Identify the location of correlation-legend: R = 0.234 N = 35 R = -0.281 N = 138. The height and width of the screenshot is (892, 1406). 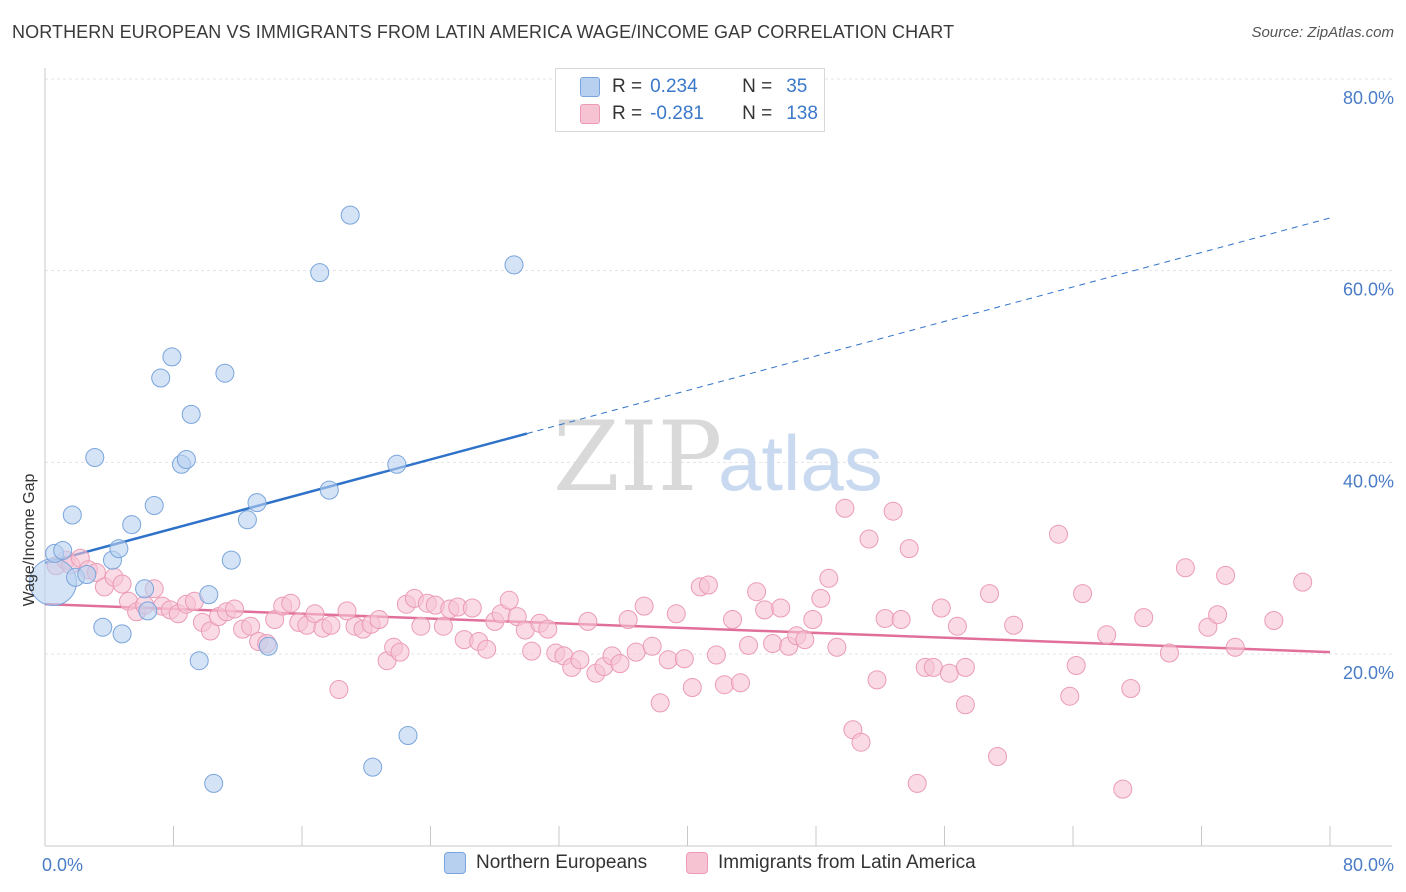
(690, 100).